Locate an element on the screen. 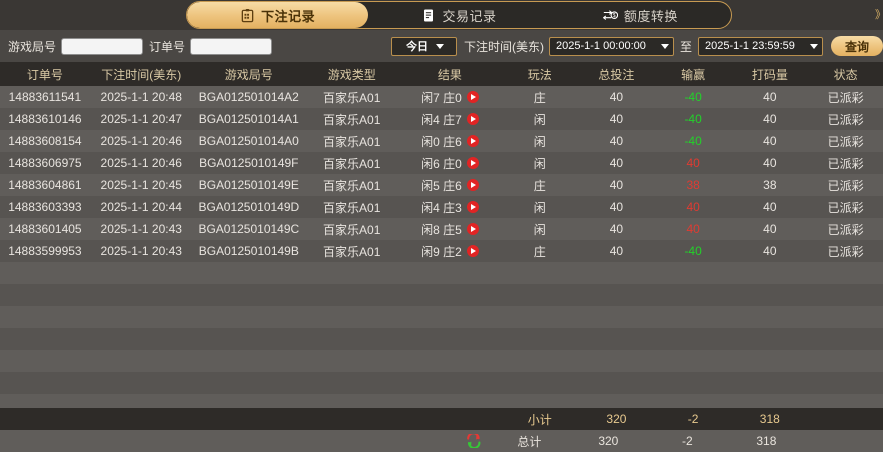 This screenshot has height=452, width=883. cell-result-text: 闲0 庄6 is located at coordinates (441, 141).